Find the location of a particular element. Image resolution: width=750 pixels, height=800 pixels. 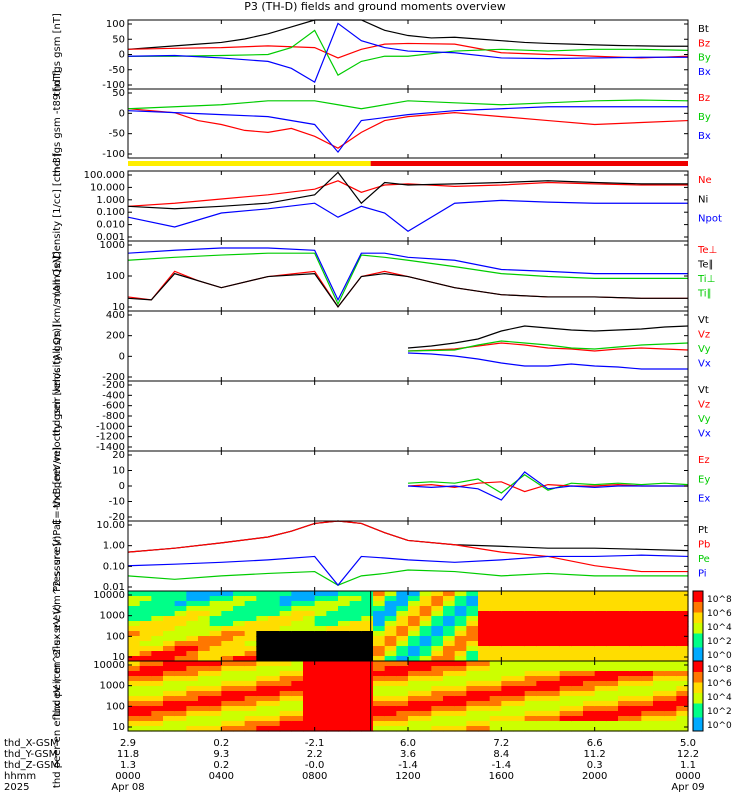

y-tick-label: 0.001 is located at coordinates (110, 237).